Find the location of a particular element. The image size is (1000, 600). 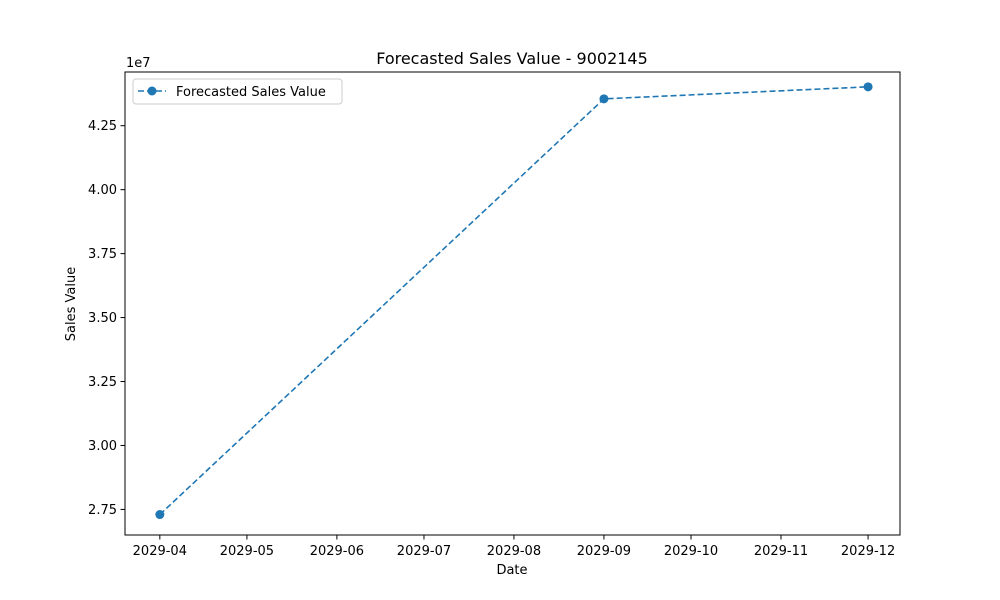

y-tick-label: 4.25 is located at coordinates (102, 126).